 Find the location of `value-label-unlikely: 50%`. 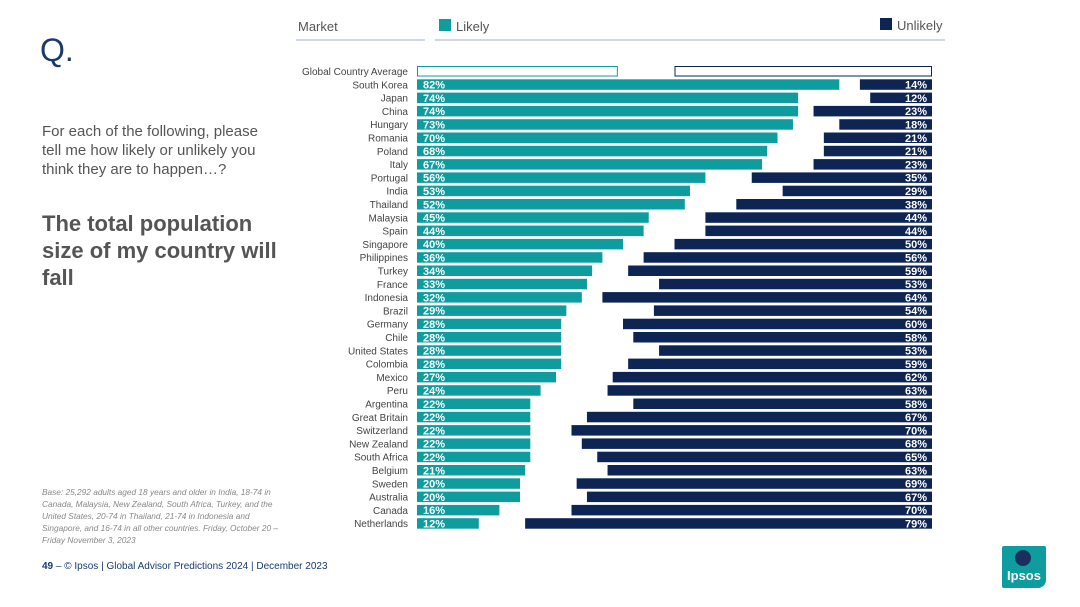

value-label-unlikely: 50% is located at coordinates (916, 245).